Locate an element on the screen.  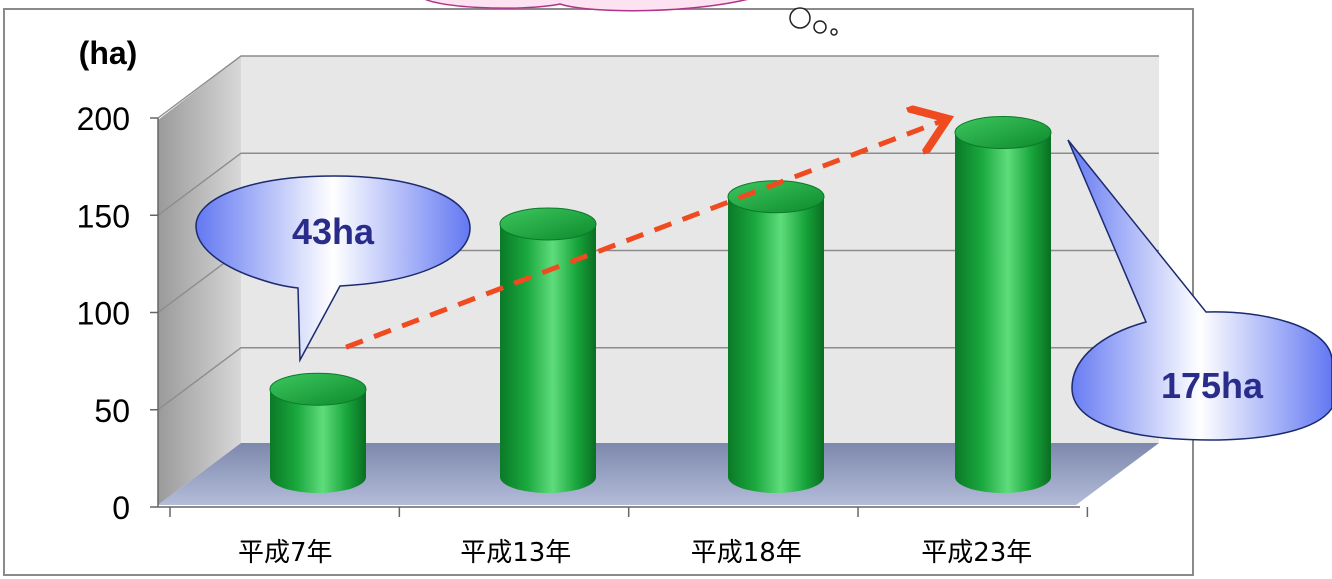
x-tick-label: 平成13年 is located at coordinates (515, 553).